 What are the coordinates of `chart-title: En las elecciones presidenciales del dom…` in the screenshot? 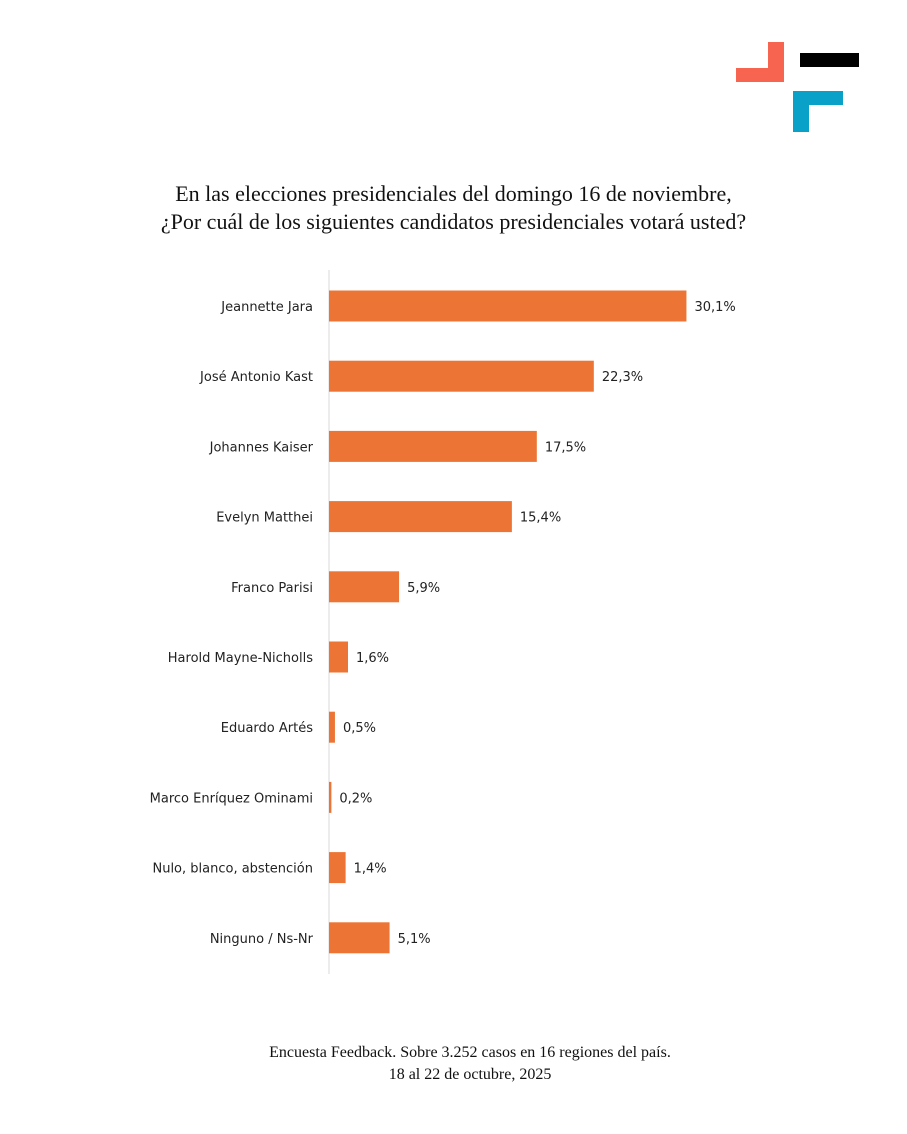 It's located at (453, 208).